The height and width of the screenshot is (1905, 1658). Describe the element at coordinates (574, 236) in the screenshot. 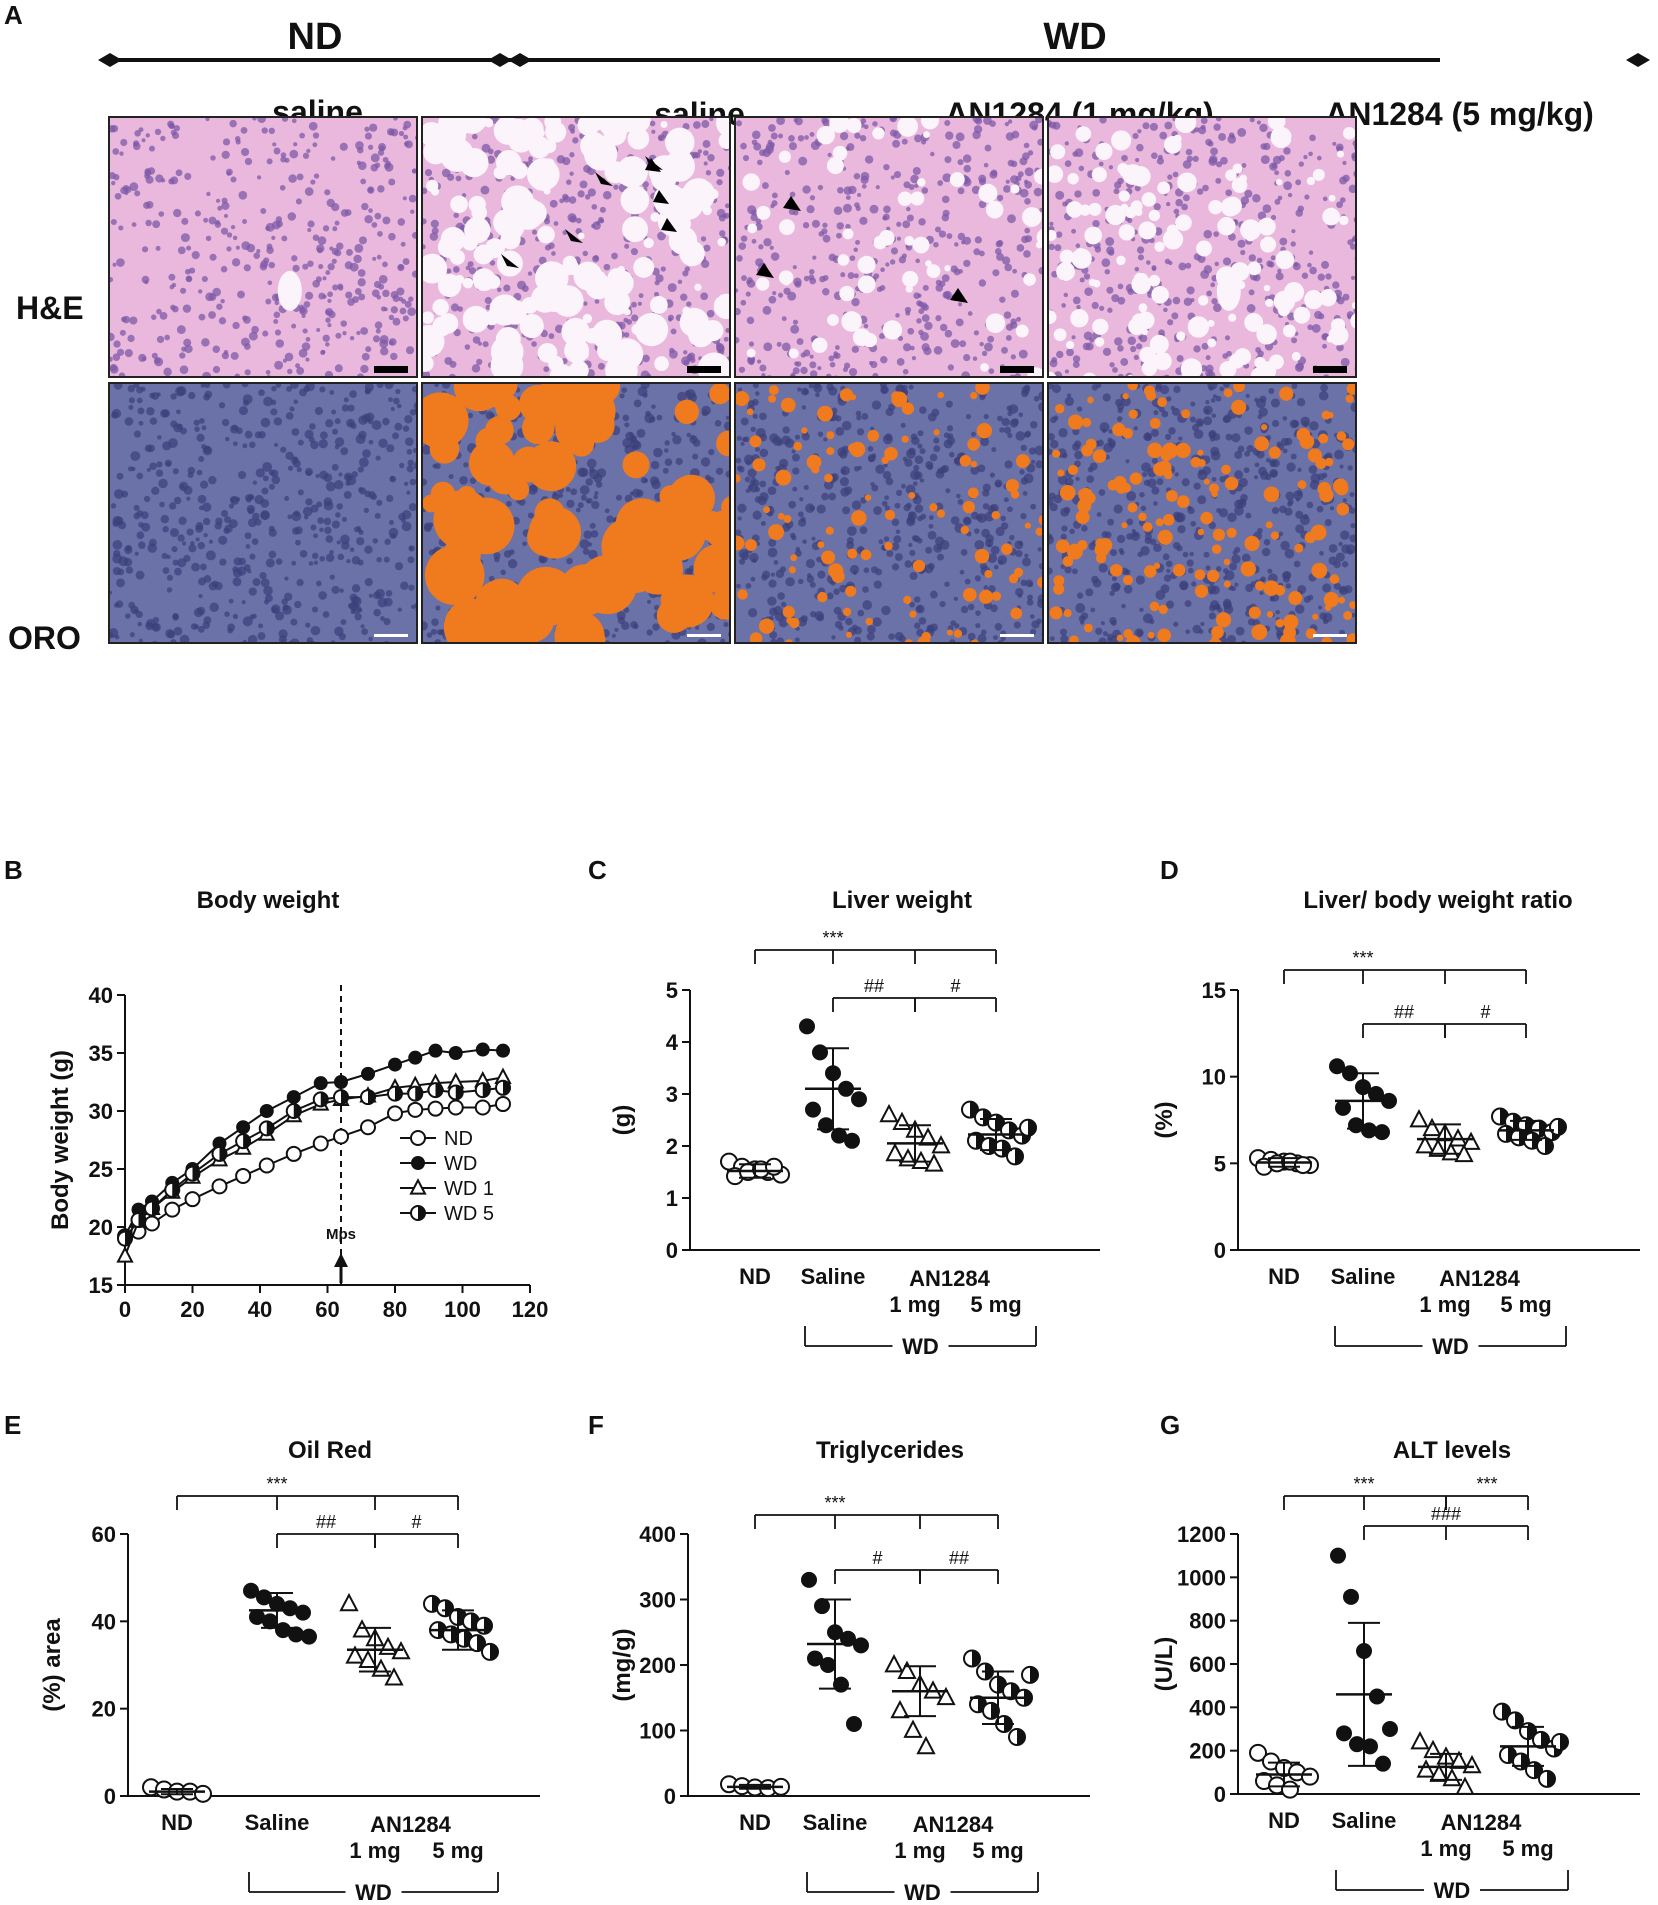

I see `arrow-marker` at that location.